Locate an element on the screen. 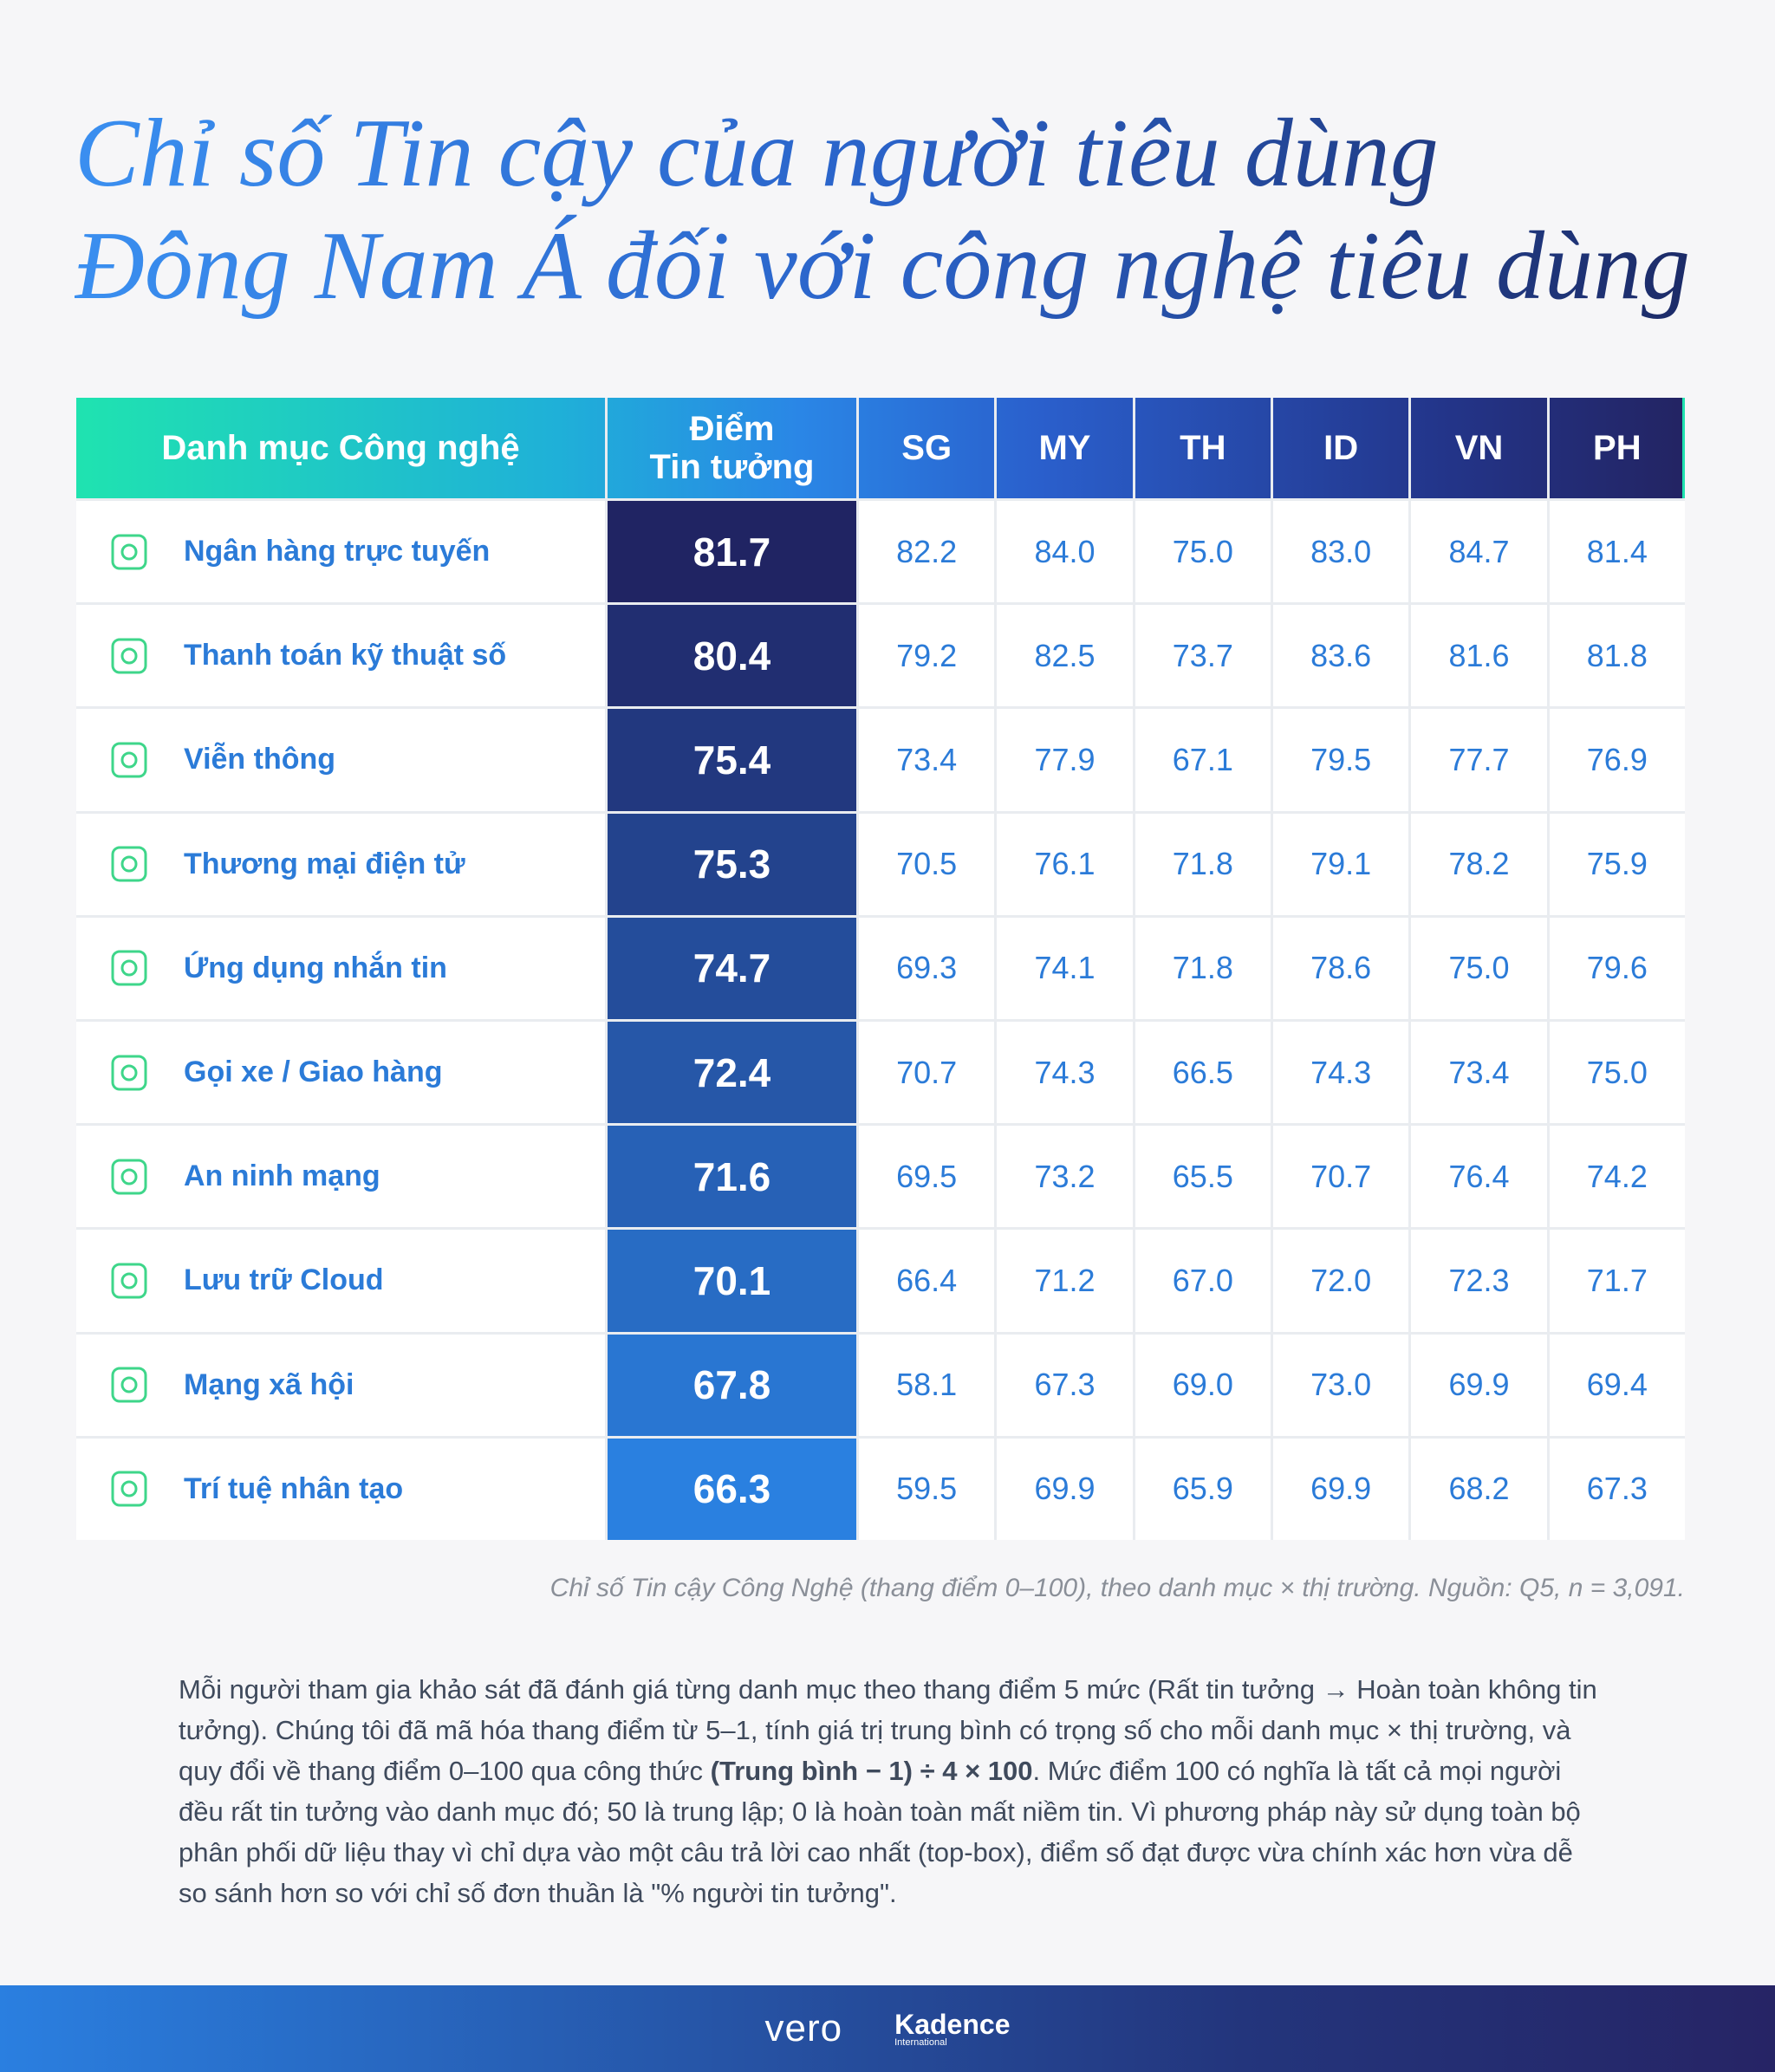 The image size is (1775, 2072). category-name: Ứng dụng nhắn tin is located at coordinates (315, 967).